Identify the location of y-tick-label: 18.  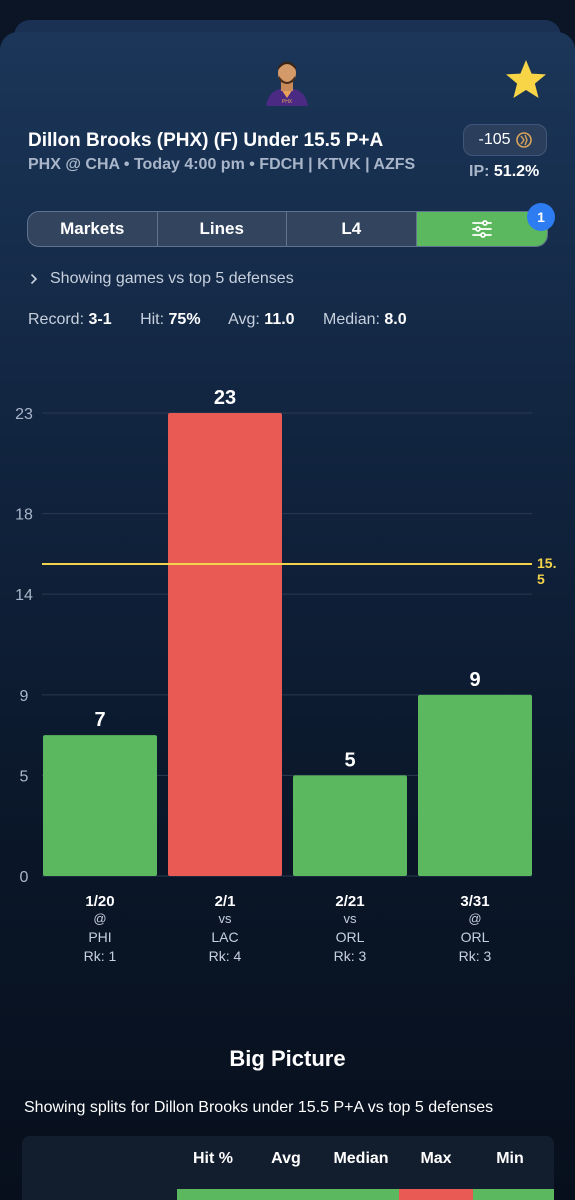
(24, 515).